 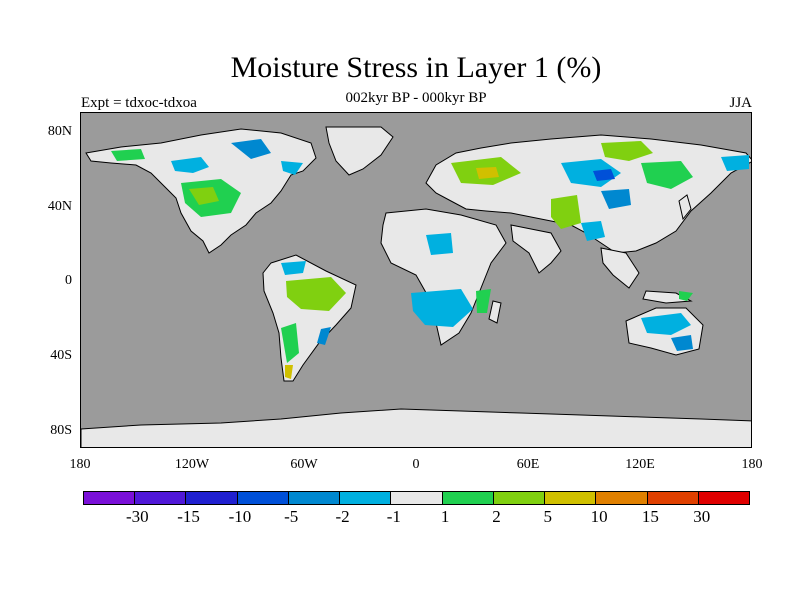 What do you see at coordinates (685, 207) in the screenshot?
I see `japan-land` at bounding box center [685, 207].